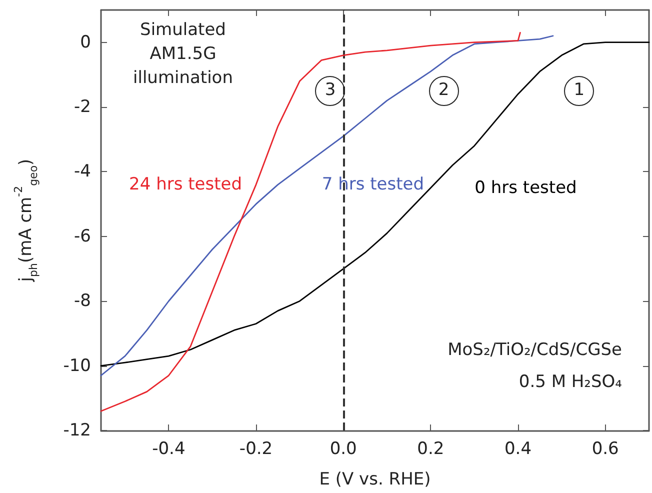 The height and width of the screenshot is (493, 652). Describe the element at coordinates (183, 54) in the screenshot. I see `annotation: Simulated AM1.5G illumination` at that location.